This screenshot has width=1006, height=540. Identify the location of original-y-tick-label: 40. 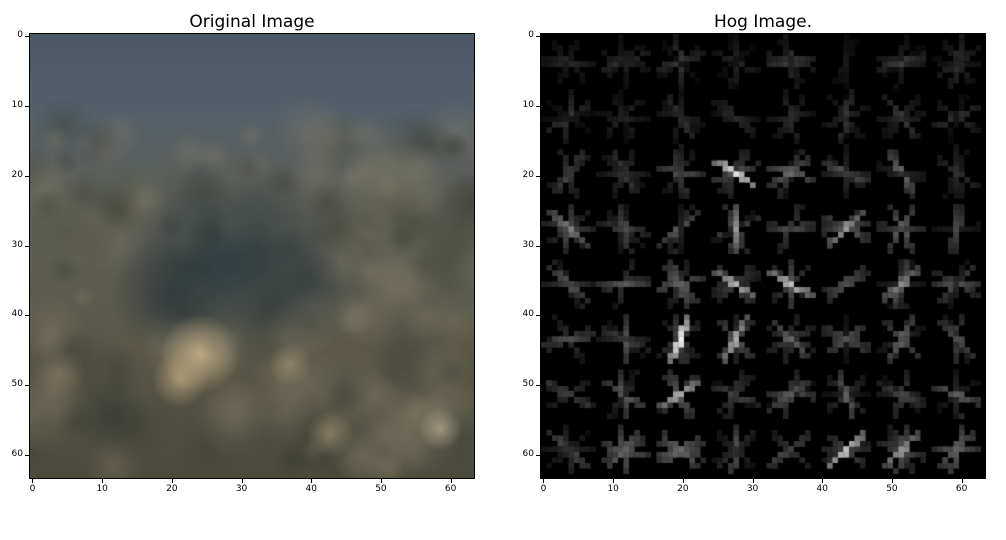
(17, 314).